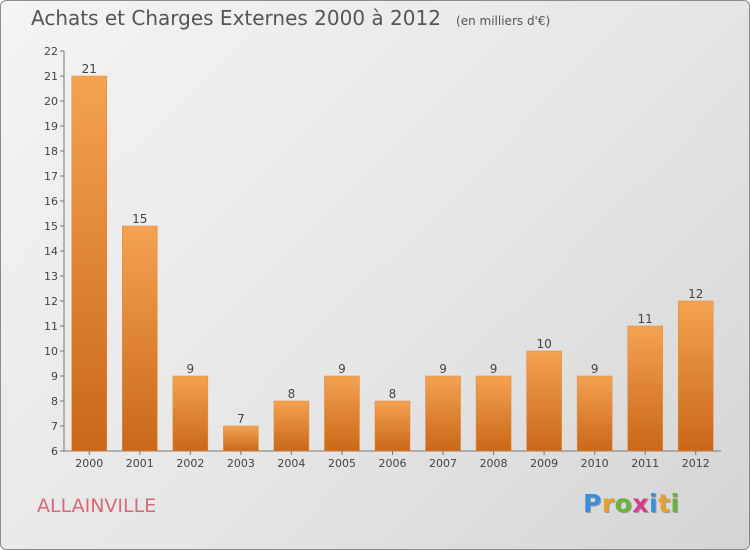  I want to click on y-tick-label: 13, so click(51, 276).